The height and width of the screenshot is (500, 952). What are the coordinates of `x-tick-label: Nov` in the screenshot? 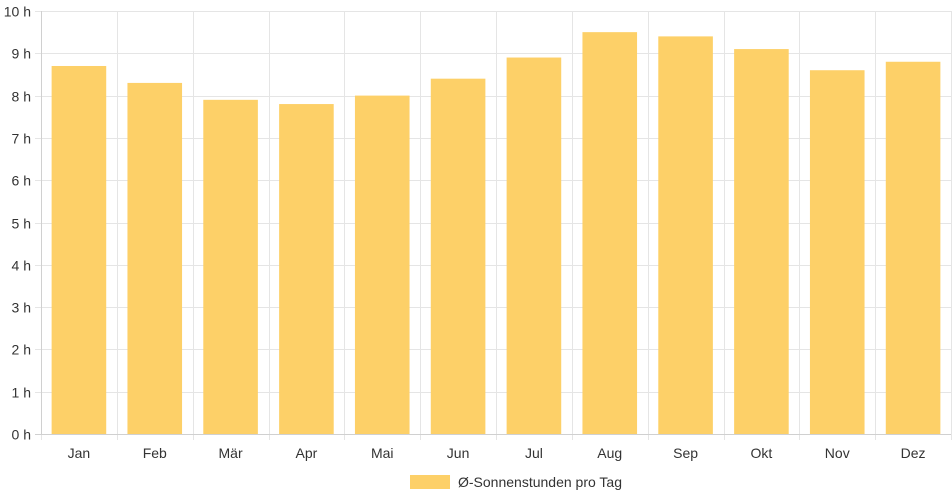 It's located at (837, 453).